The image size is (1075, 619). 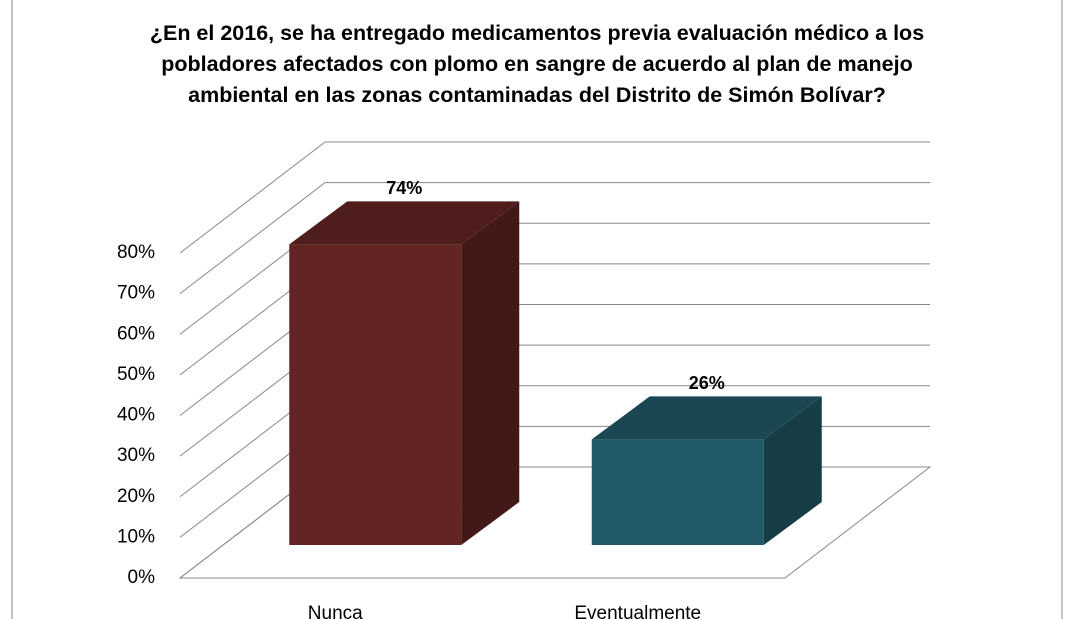 I want to click on y-tick-label: 50%, so click(x=136, y=374).